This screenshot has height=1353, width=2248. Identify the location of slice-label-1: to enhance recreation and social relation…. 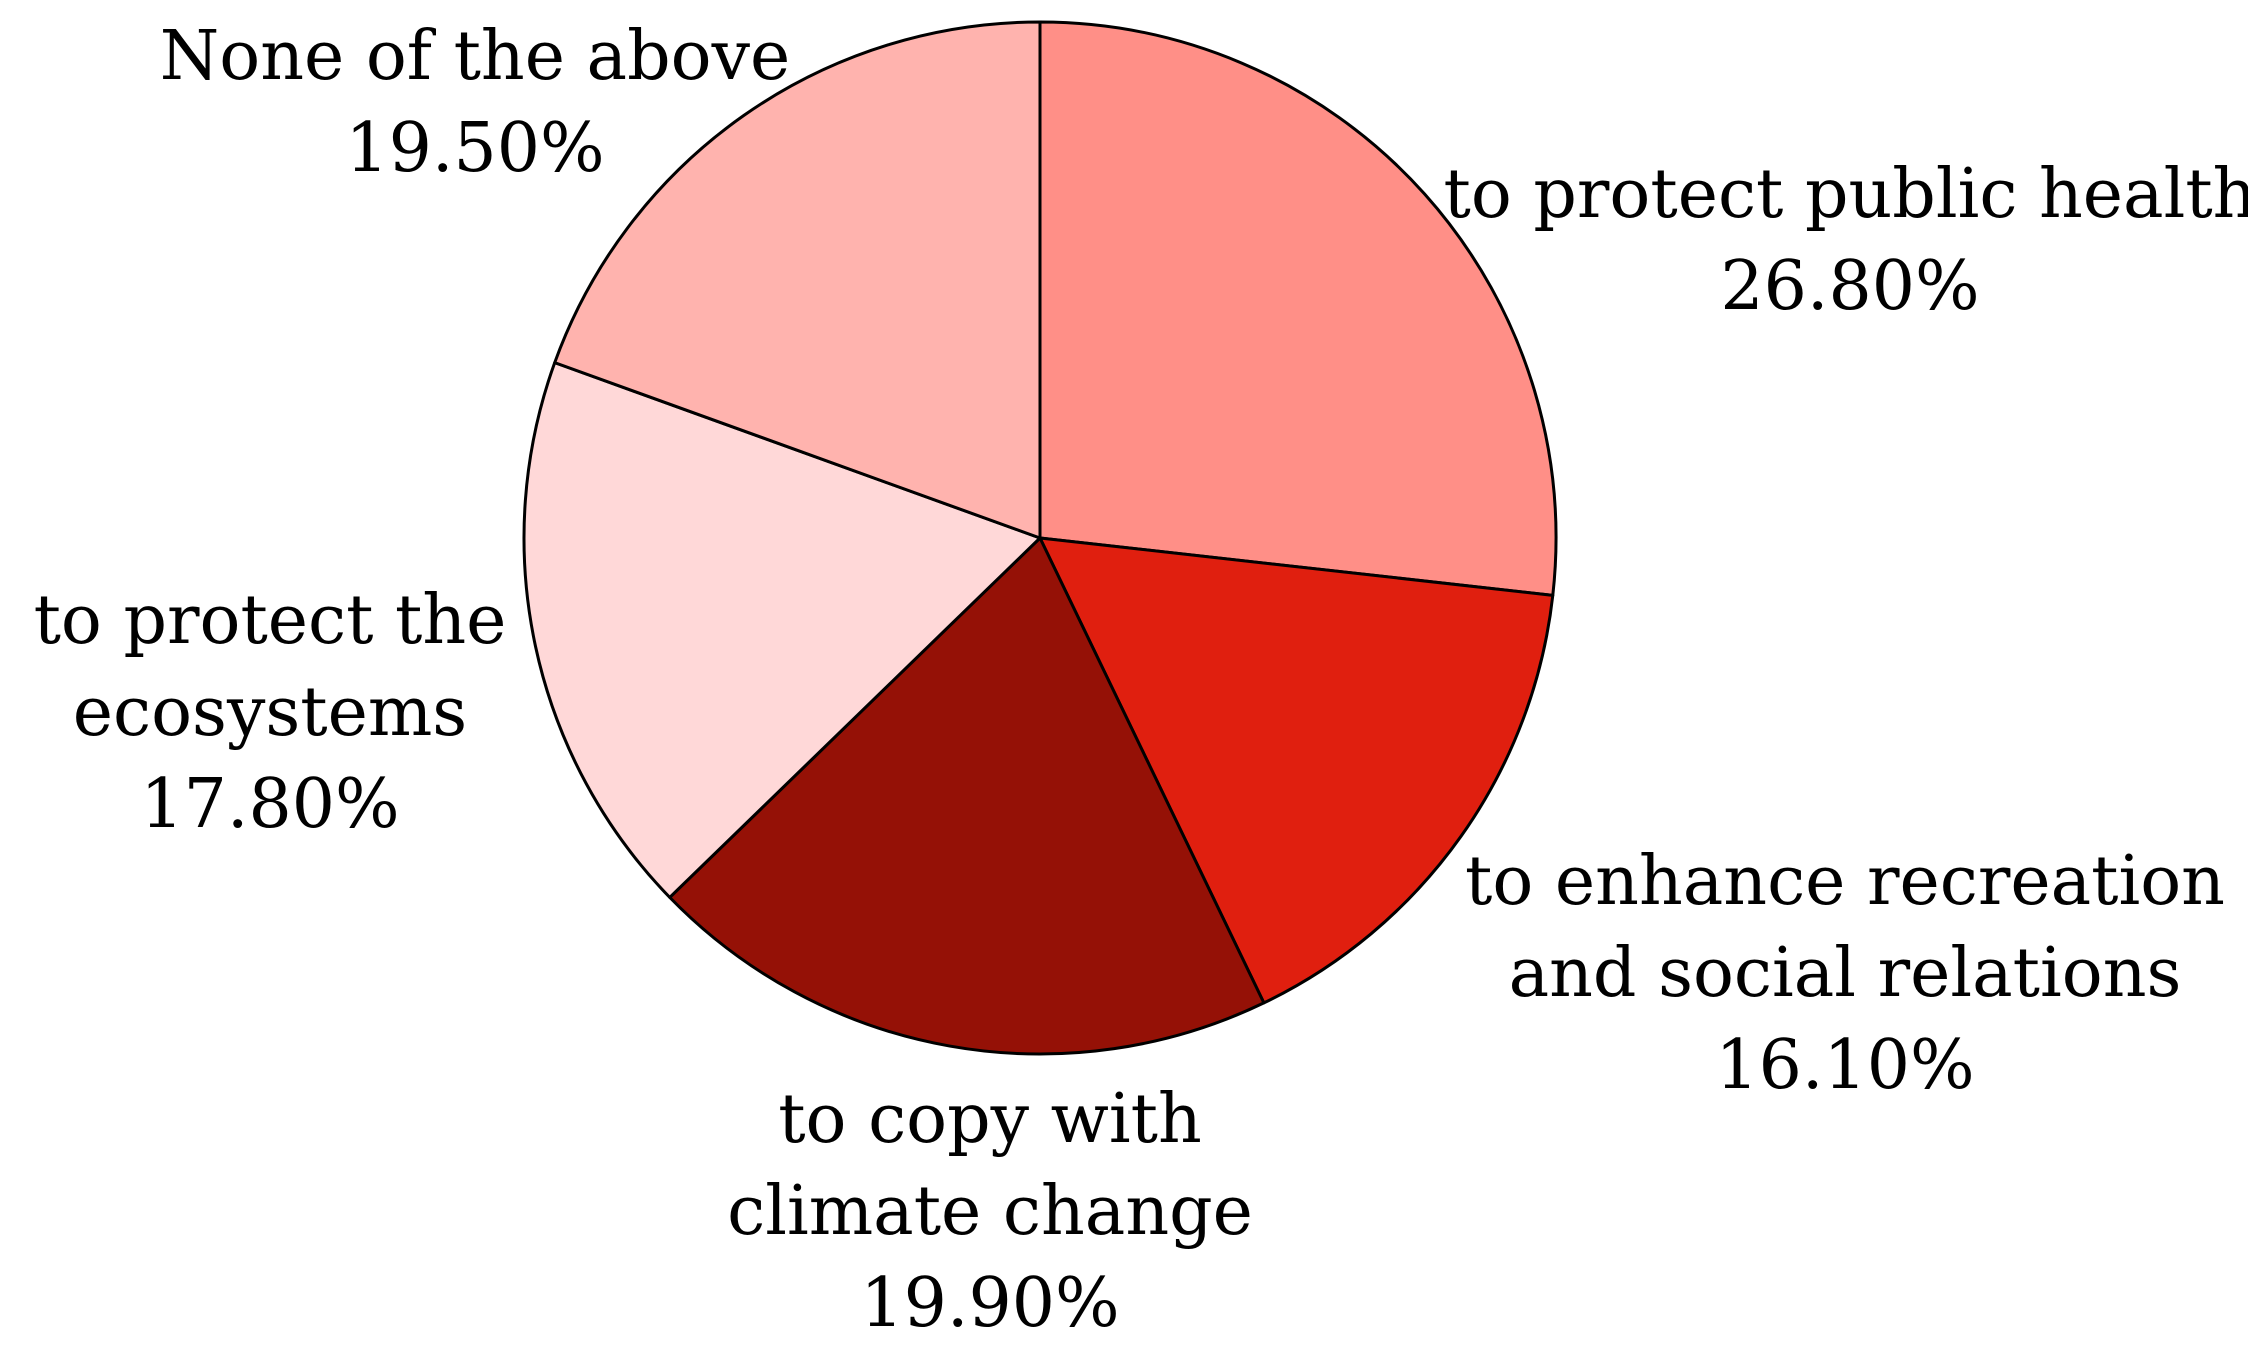
(1845, 973).